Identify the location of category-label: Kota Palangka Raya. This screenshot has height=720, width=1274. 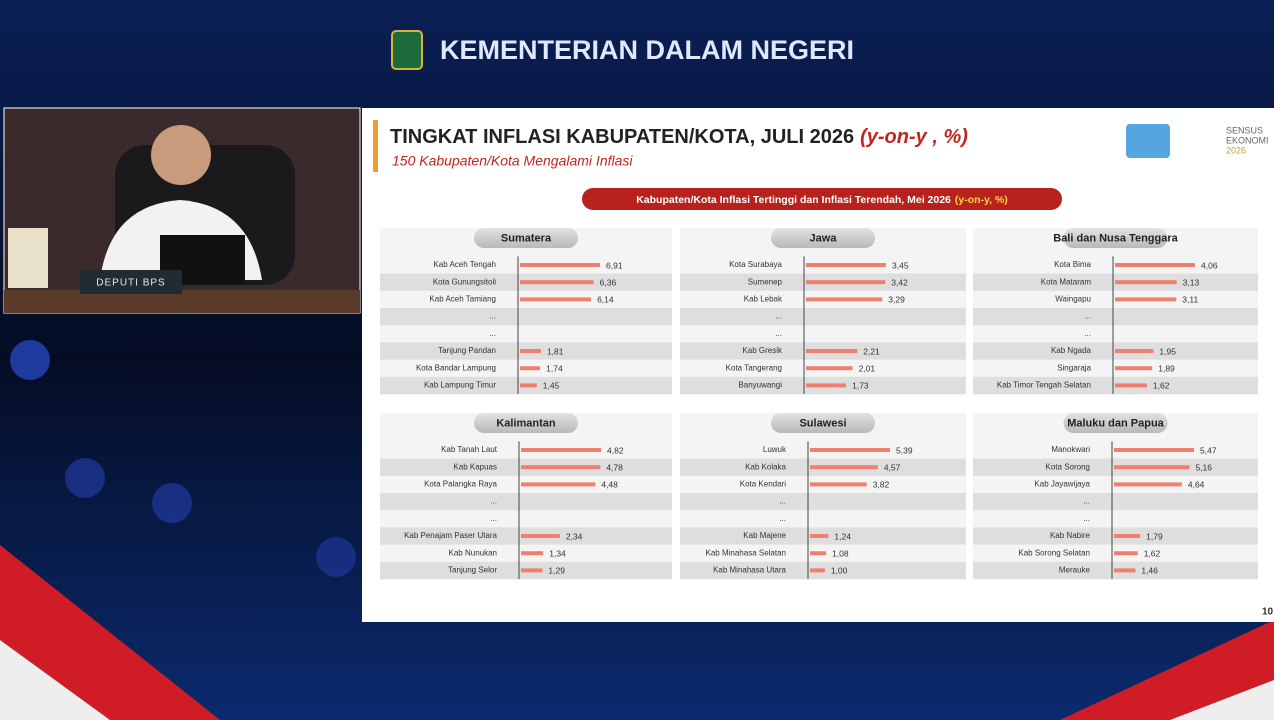
(460, 484).